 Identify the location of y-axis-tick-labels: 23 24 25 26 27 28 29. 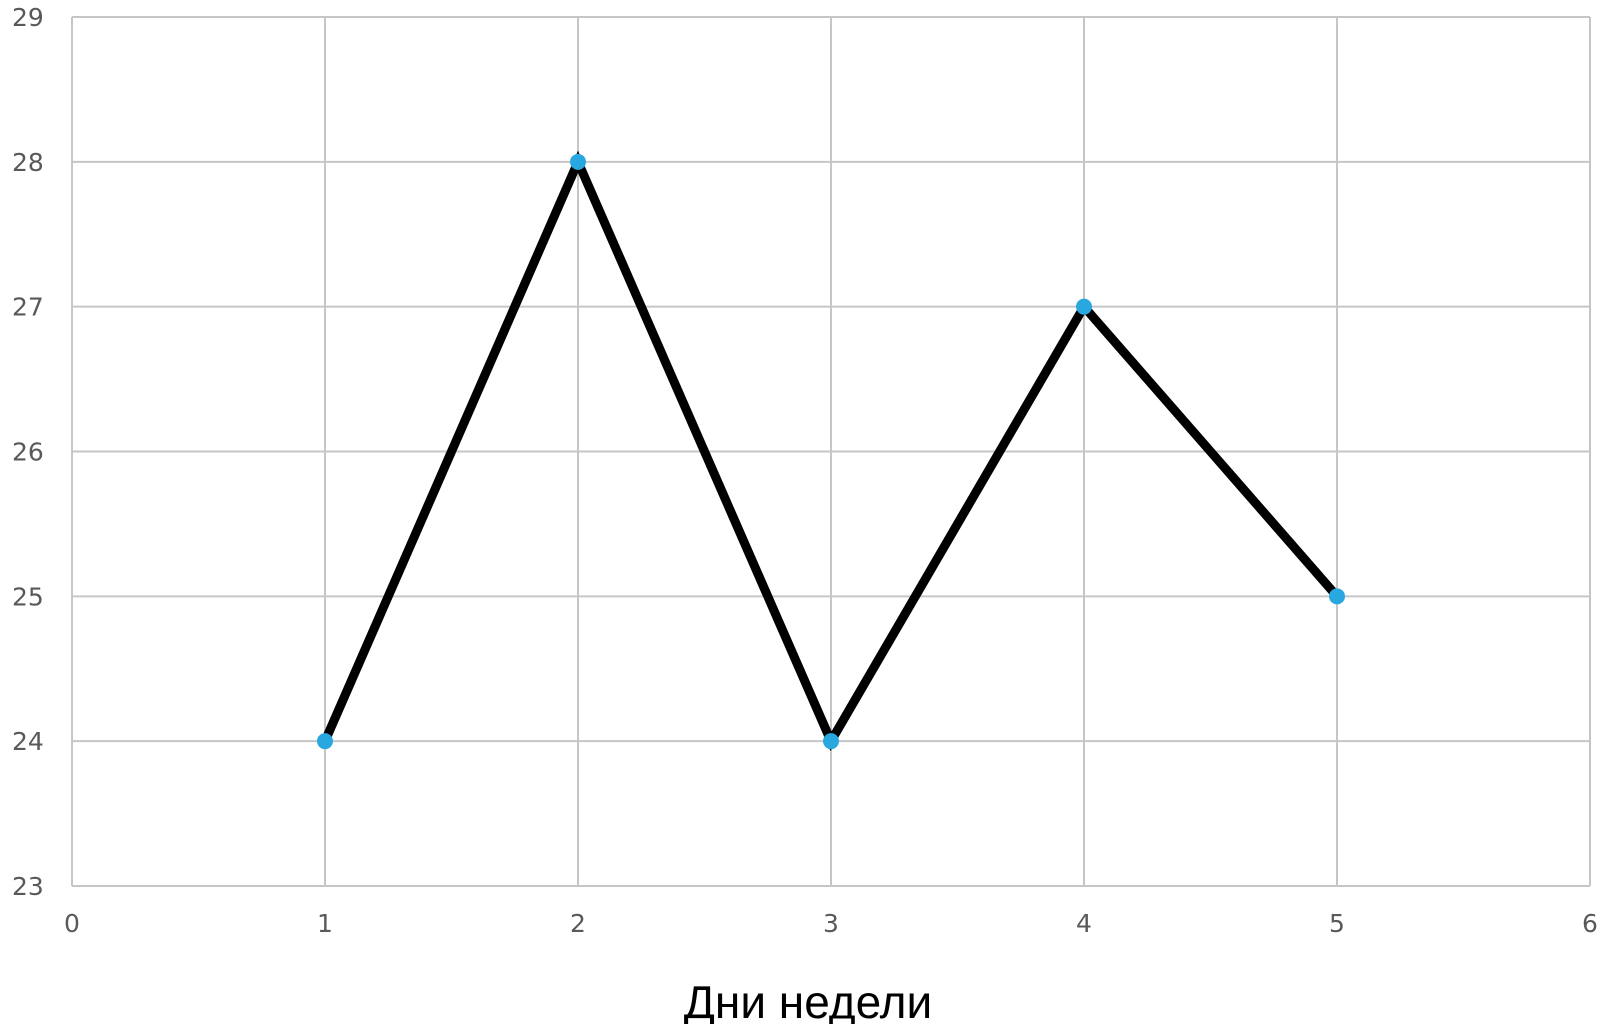
(28, 452).